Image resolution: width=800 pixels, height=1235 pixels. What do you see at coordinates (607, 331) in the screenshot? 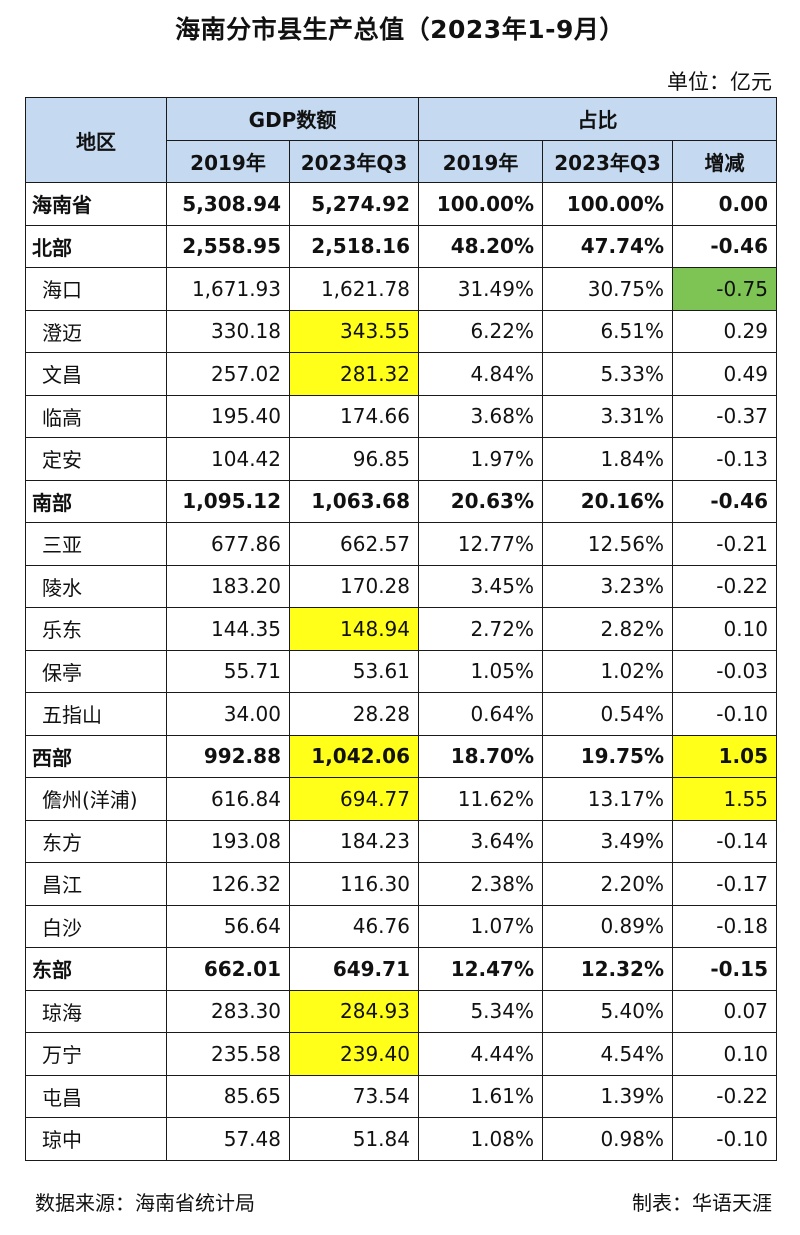
I see `cell-share-2023q3: 6.51%` at bounding box center [607, 331].